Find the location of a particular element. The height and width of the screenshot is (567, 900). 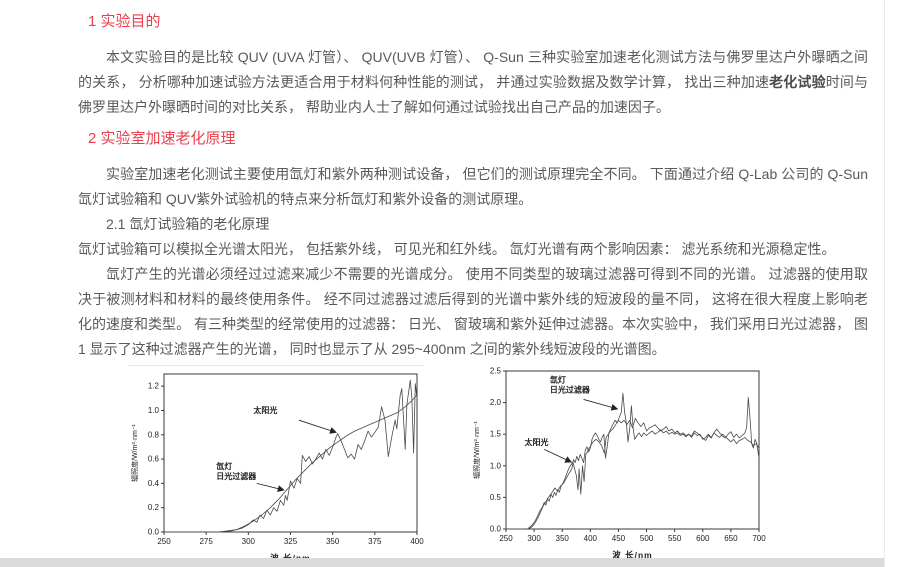

svg-text: 0.8 is located at coordinates (154, 434).